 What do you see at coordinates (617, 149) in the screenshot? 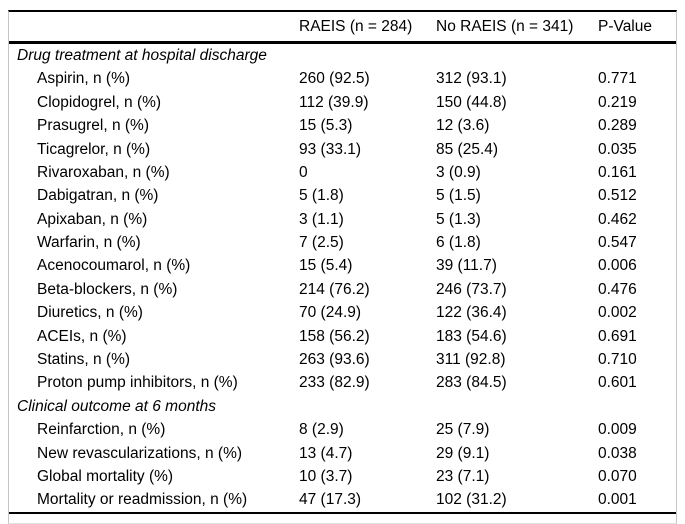
I see `p-value-cell: 0.035` at bounding box center [617, 149].